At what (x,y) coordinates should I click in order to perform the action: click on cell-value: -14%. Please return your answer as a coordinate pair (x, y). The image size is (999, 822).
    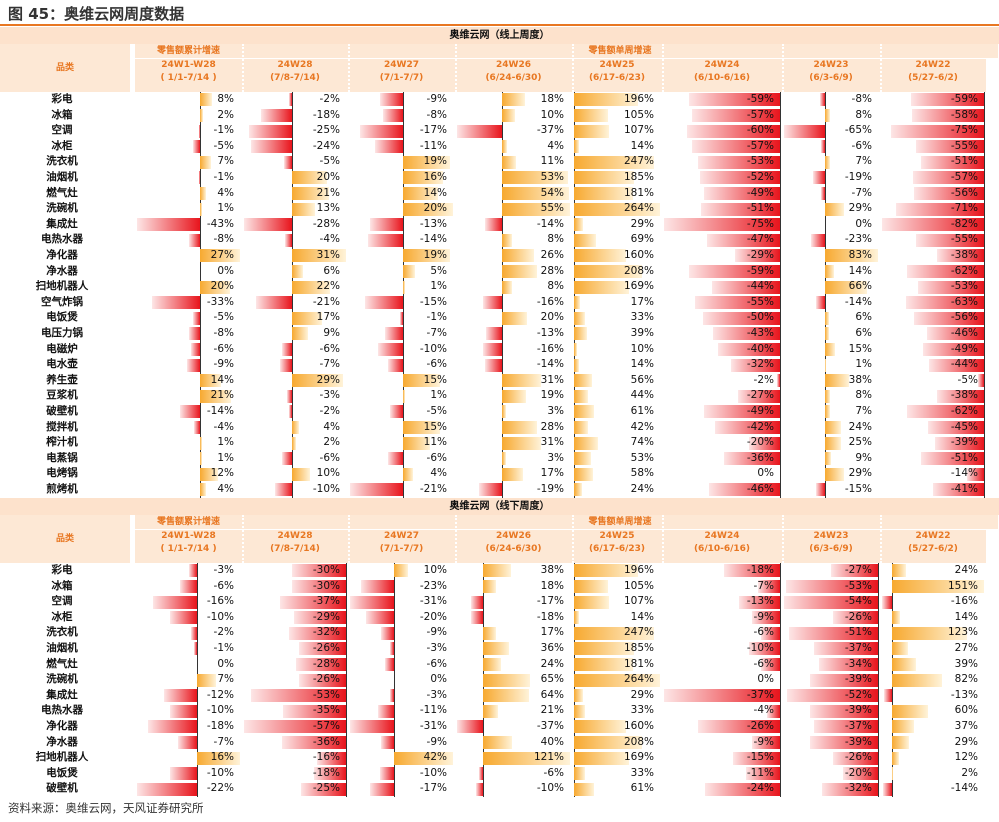
    Looking at the image, I should click on (433, 239).